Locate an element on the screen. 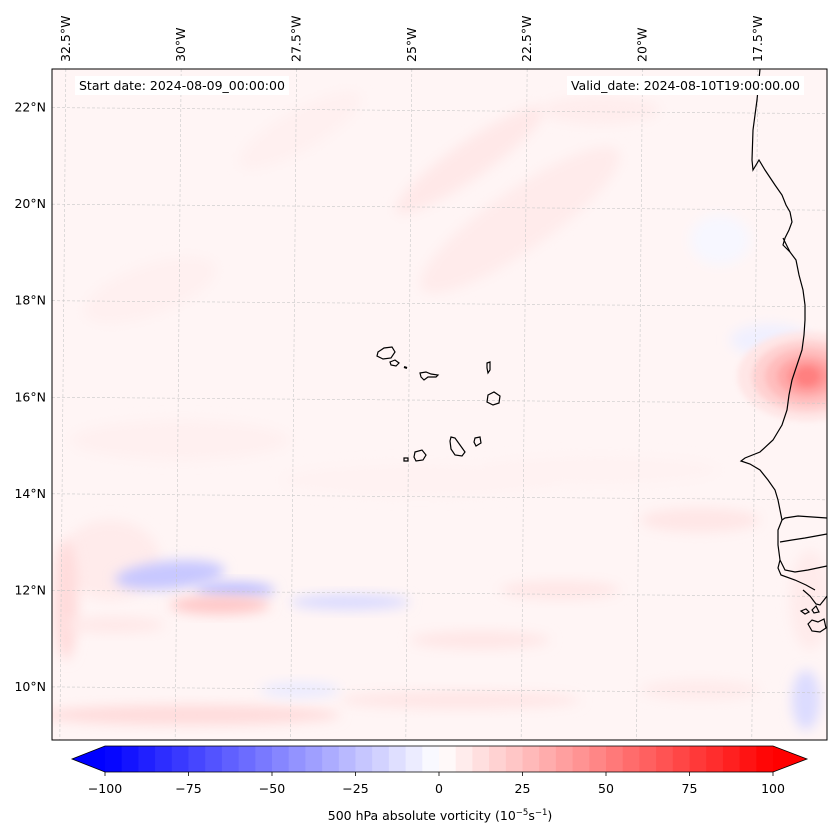 Image resolution: width=837 pixels, height=839 pixels. longitude-label: 30°W is located at coordinates (180, 44).